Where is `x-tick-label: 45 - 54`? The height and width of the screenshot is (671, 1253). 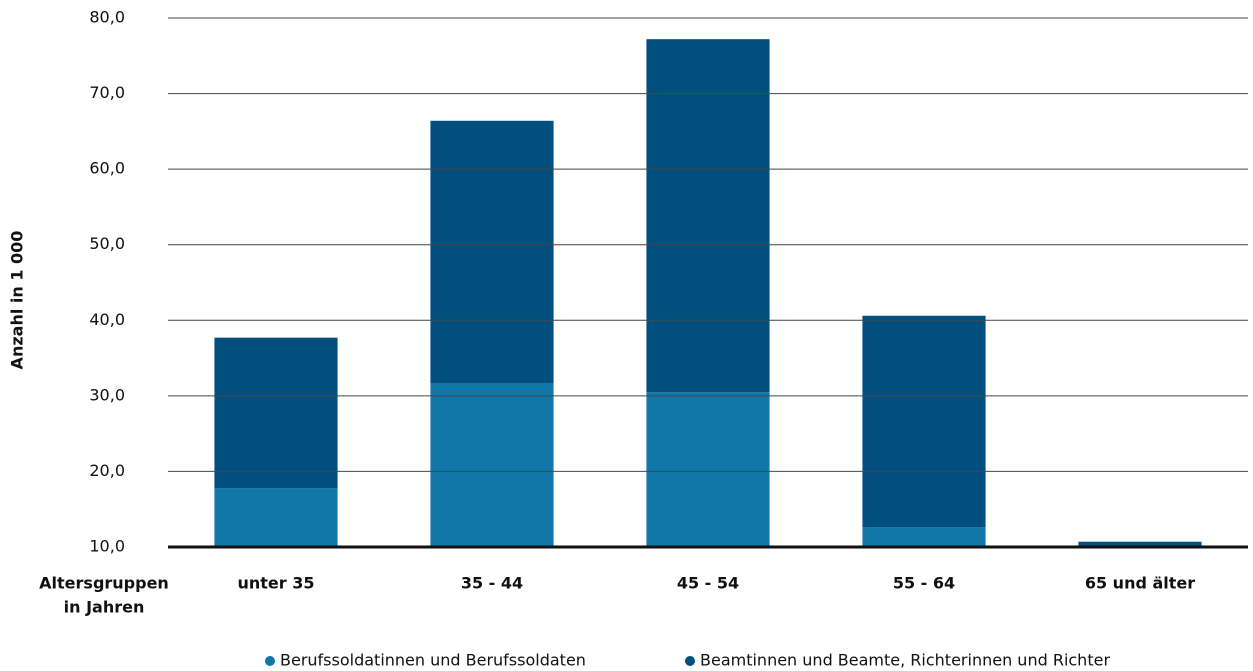 x-tick-label: 45 - 54 is located at coordinates (708, 583).